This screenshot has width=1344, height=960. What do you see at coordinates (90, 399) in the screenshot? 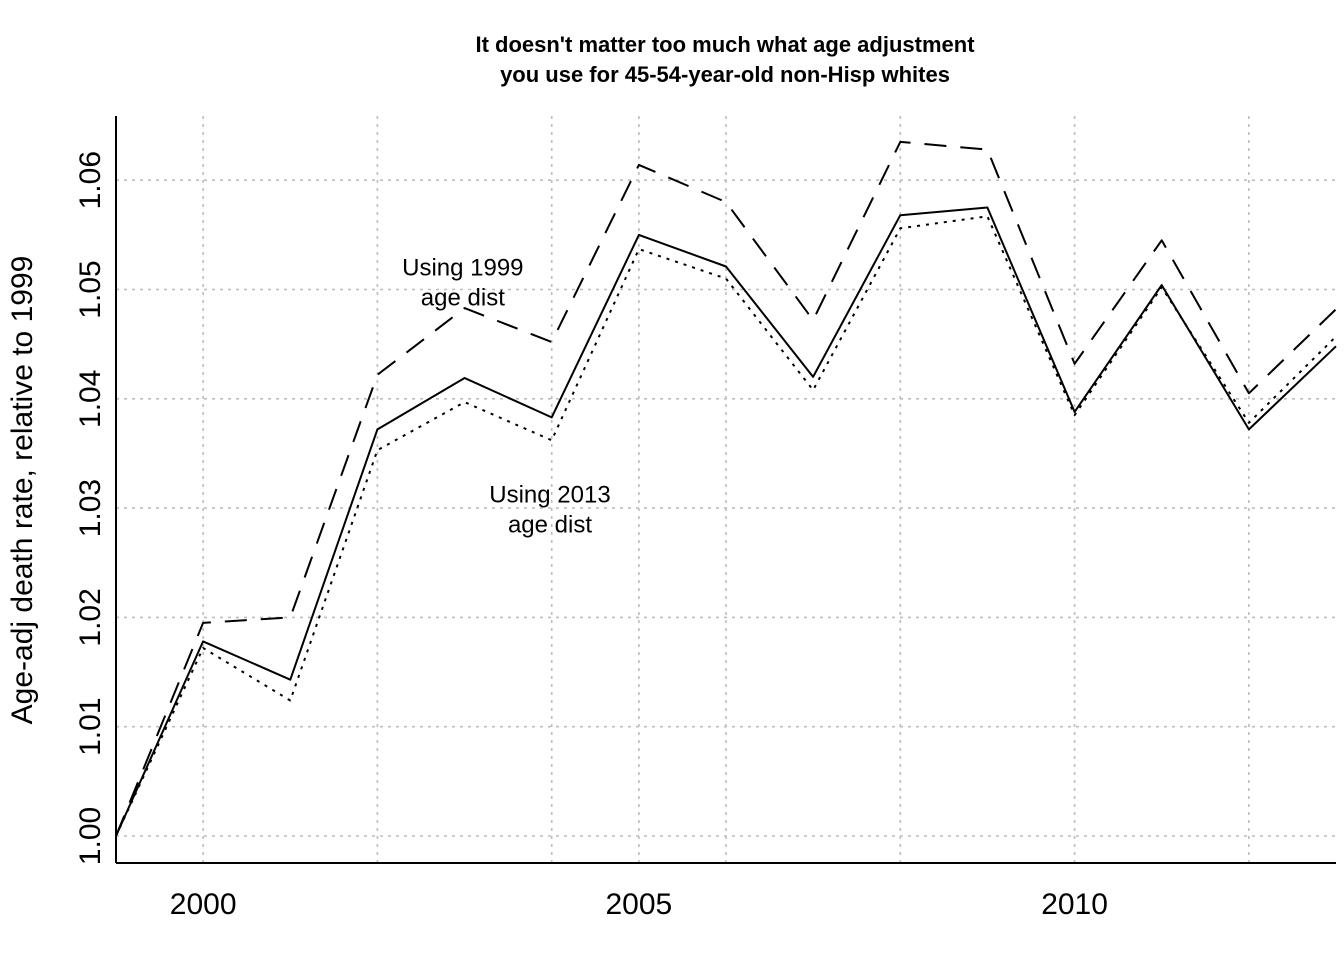
I see `y-tick-label: 1.04` at bounding box center [90, 399].